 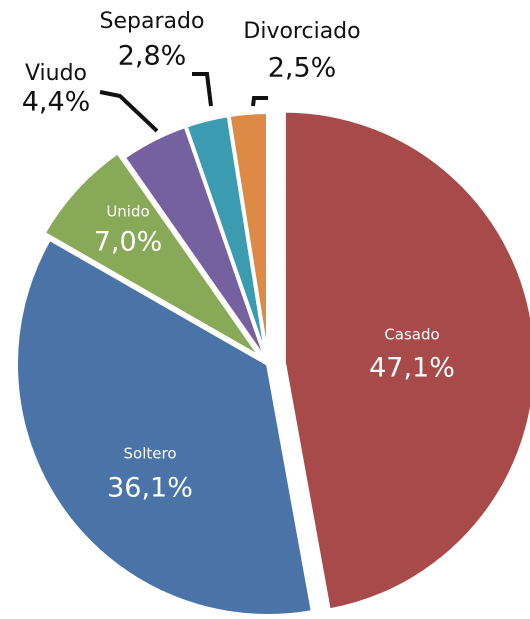 What do you see at coordinates (412, 368) in the screenshot?
I see `slice-value-label: 47,1%` at bounding box center [412, 368].